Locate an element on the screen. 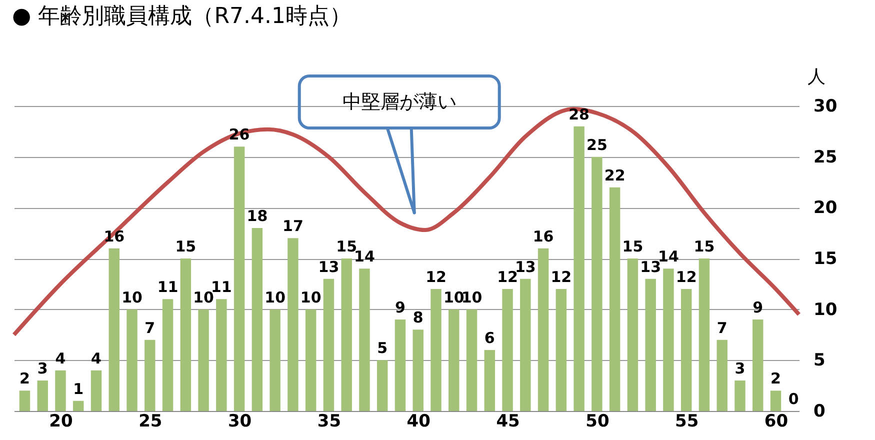  x-tick-label: 50 is located at coordinates (598, 422).